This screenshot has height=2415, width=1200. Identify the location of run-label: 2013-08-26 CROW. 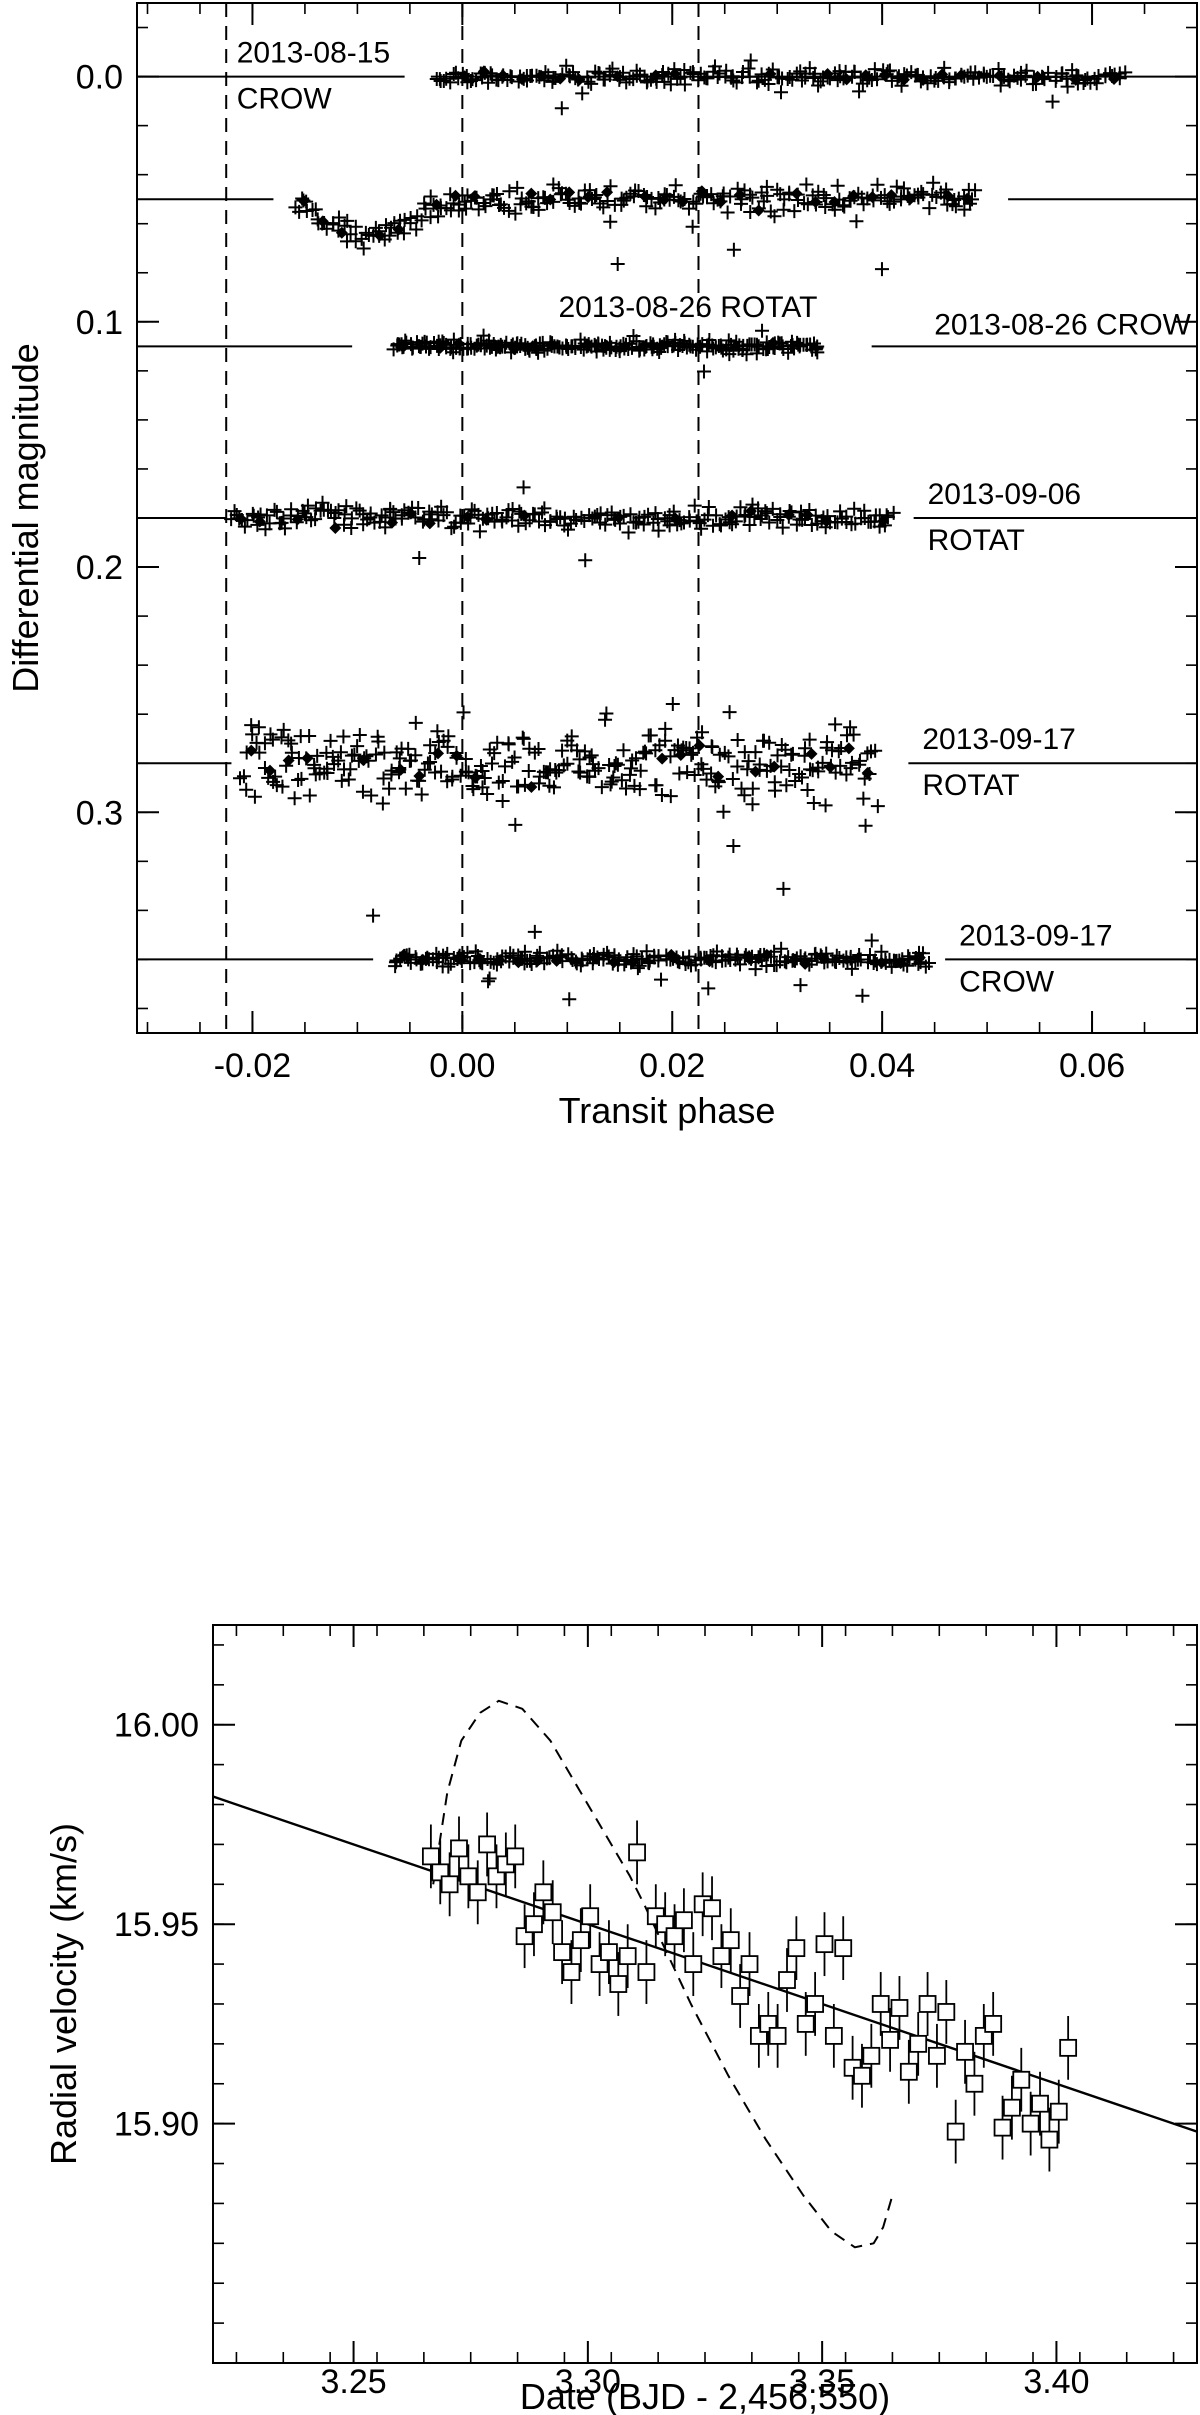
(1062, 324).